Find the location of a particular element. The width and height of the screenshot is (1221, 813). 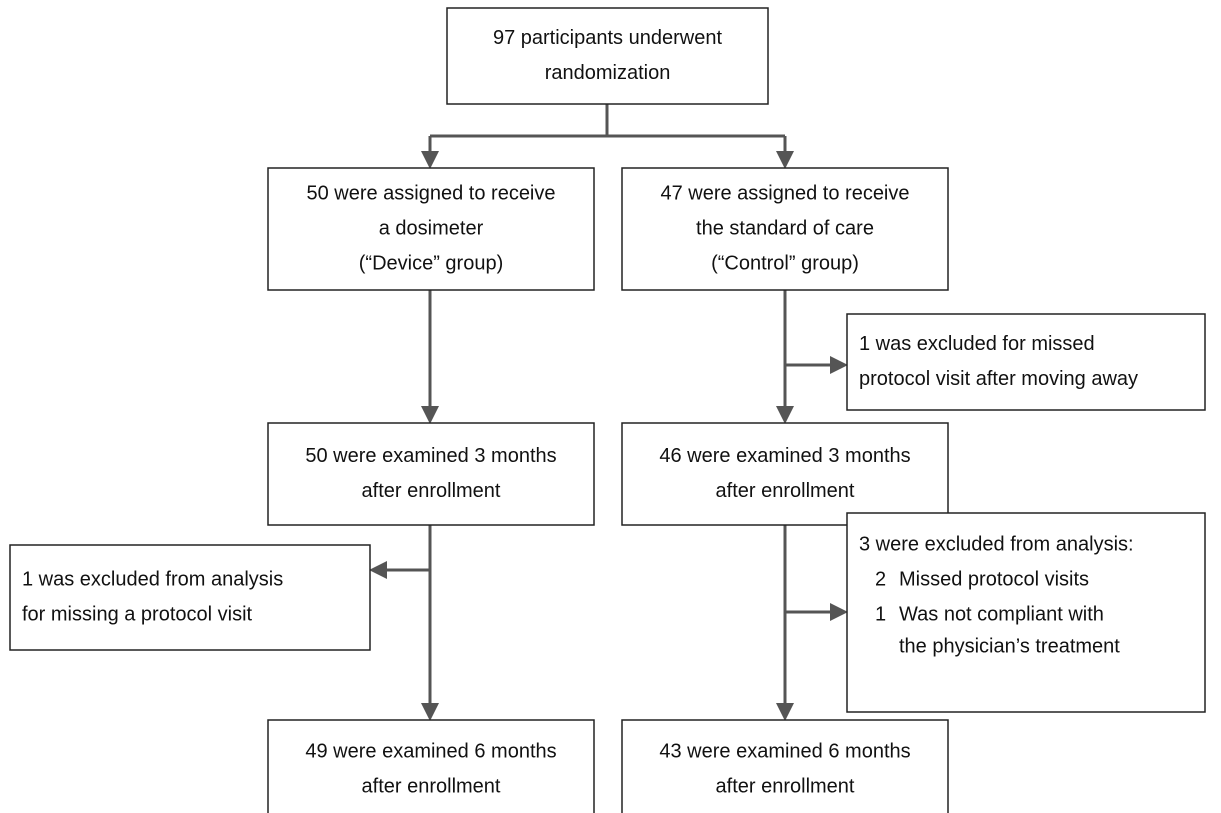

node-text: a dosimeter is located at coordinates (431, 228).